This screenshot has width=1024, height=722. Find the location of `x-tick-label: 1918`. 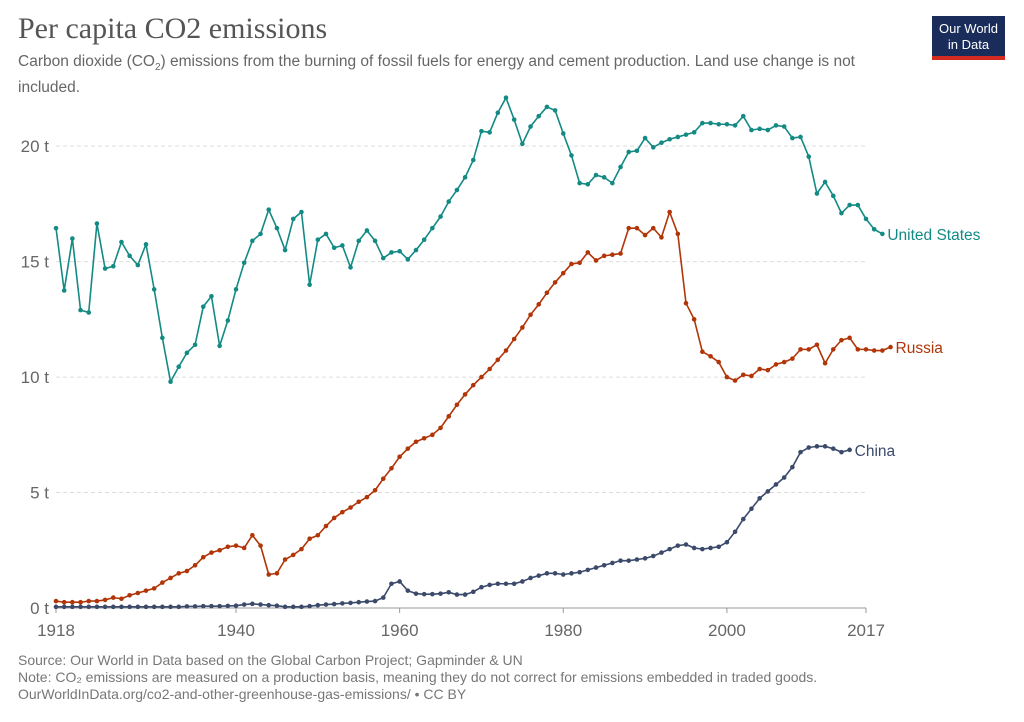

x-tick-label: 1918 is located at coordinates (56, 630).